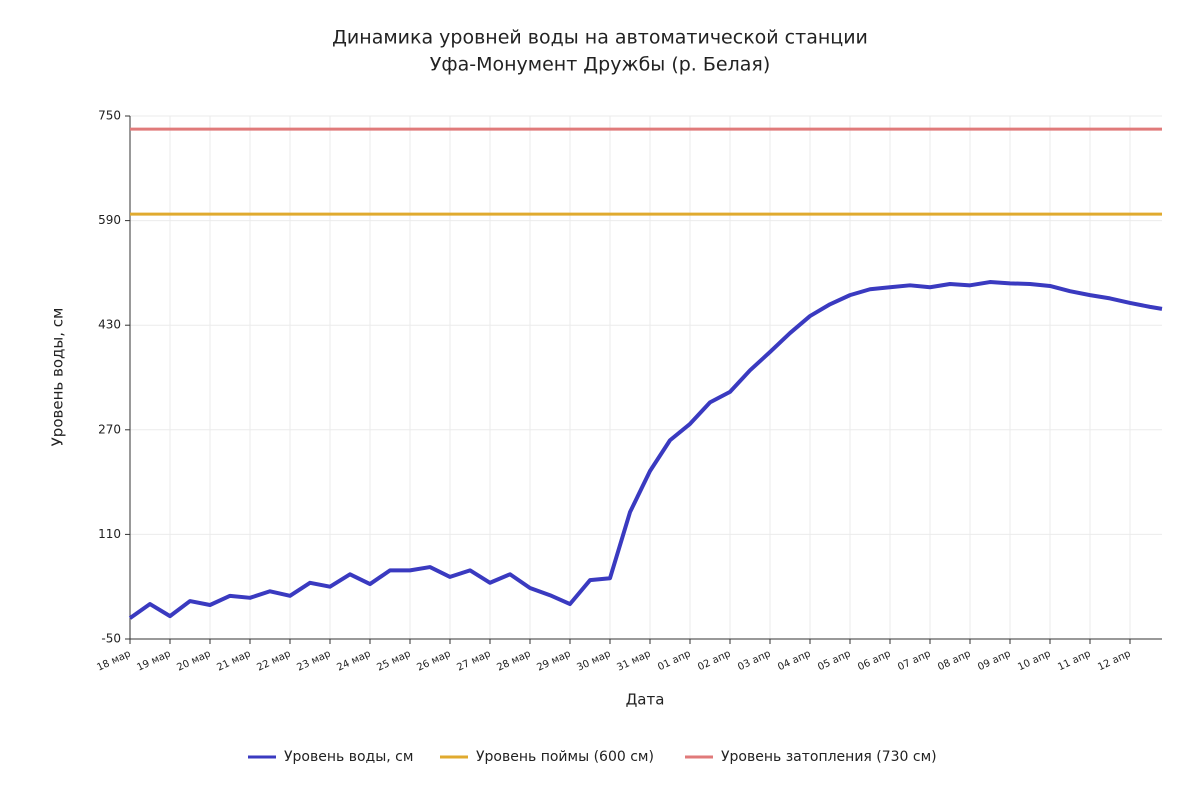 This screenshot has width=1200, height=804. I want to click on x-tick-label: 01 апр, so click(674, 660).